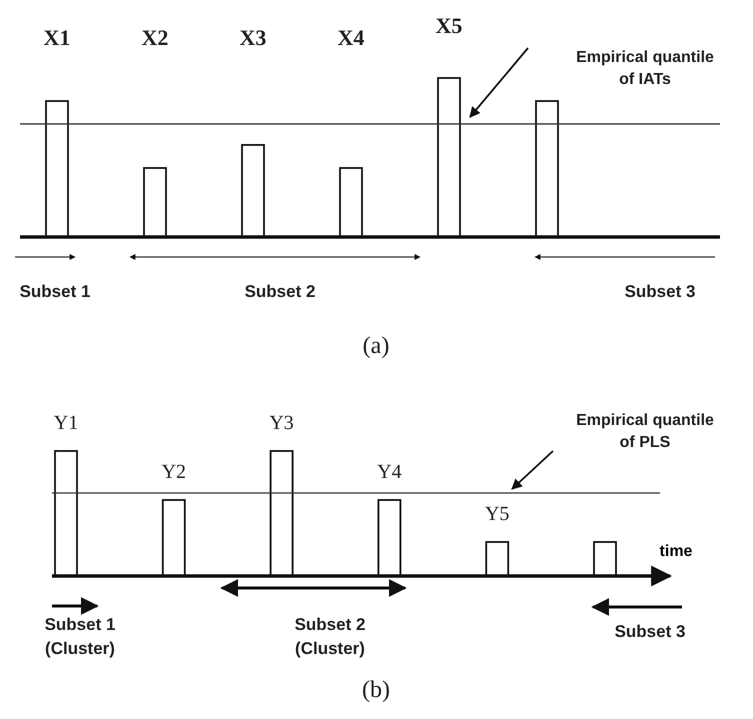  Describe the element at coordinates (330, 636) in the screenshot. I see `text: Subset 2 (Cluster)` at that location.